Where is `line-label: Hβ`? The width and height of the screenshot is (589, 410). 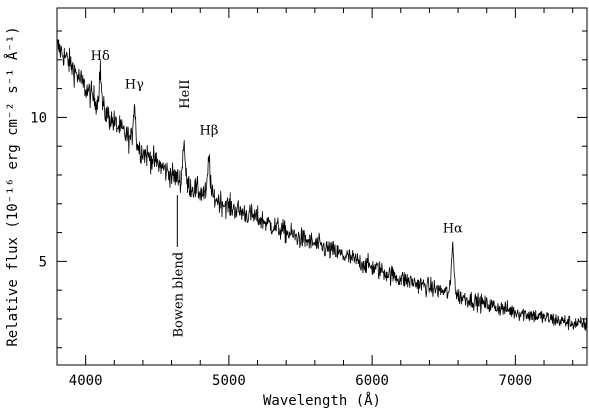 line-label: Hβ is located at coordinates (209, 131).